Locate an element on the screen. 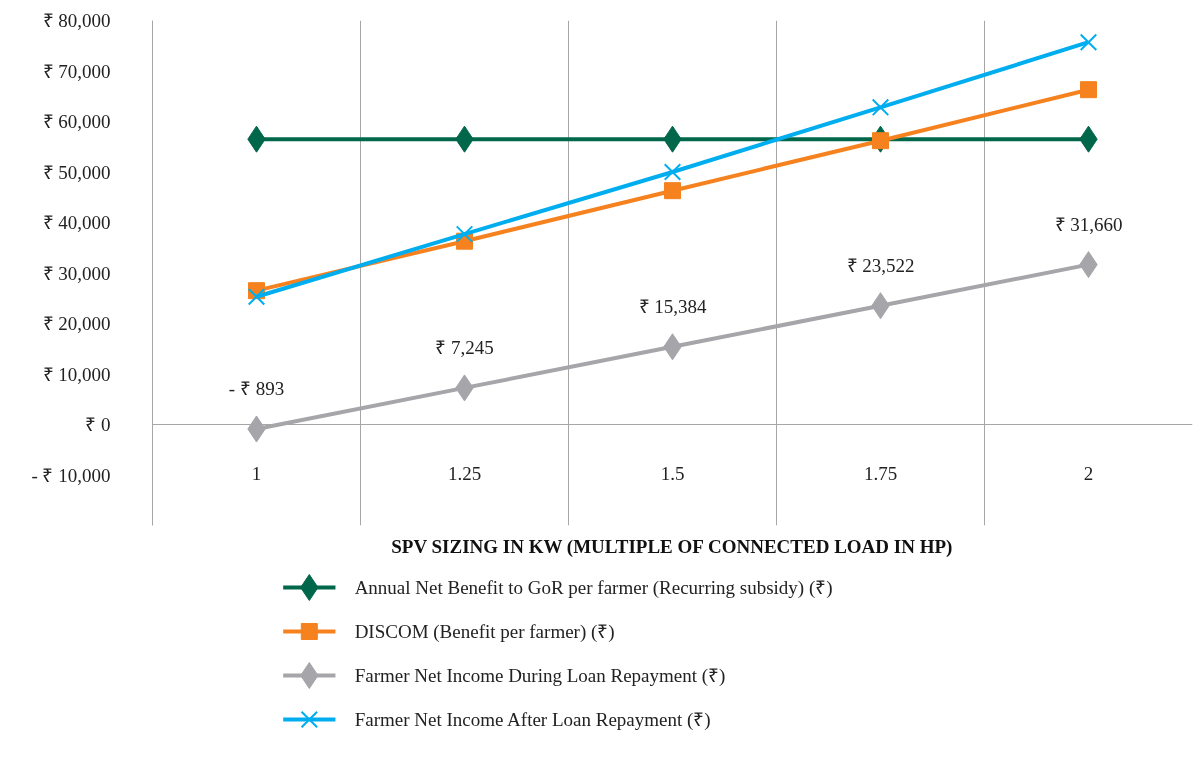 Image resolution: width=1196 pixels, height=782 pixels. y-tick-label: ₹ 70,000 is located at coordinates (76, 71).